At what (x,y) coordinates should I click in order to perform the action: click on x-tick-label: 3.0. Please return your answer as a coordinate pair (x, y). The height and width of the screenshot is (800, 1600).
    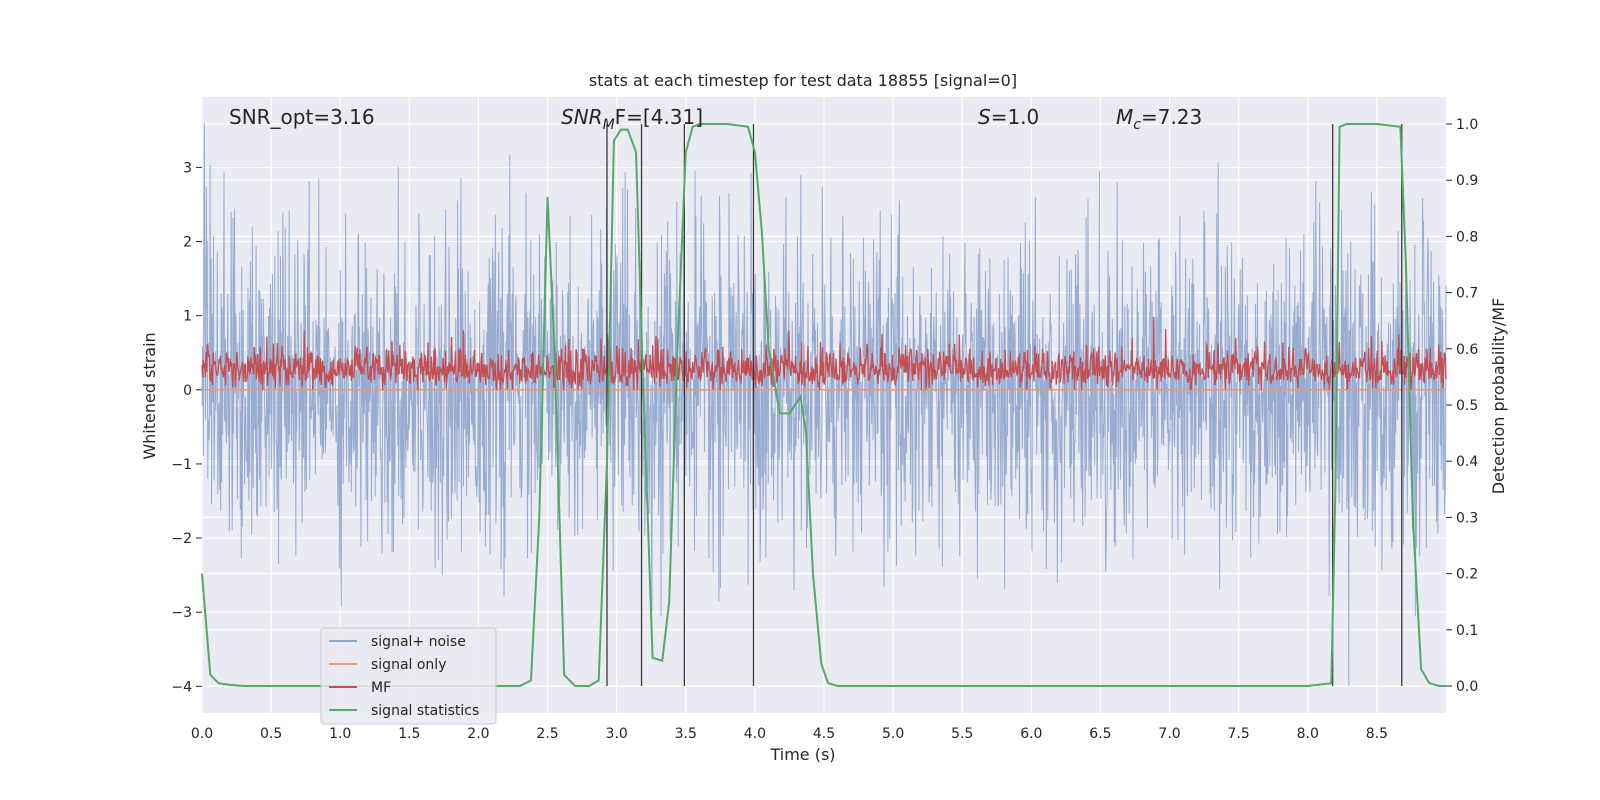
    Looking at the image, I should click on (617, 734).